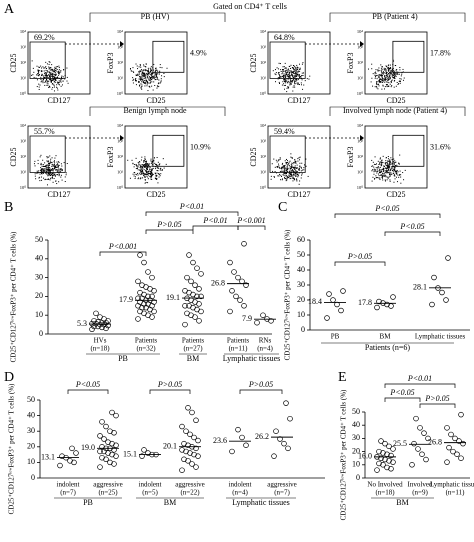  I want to click on significance-bracket, so click(360, 263).